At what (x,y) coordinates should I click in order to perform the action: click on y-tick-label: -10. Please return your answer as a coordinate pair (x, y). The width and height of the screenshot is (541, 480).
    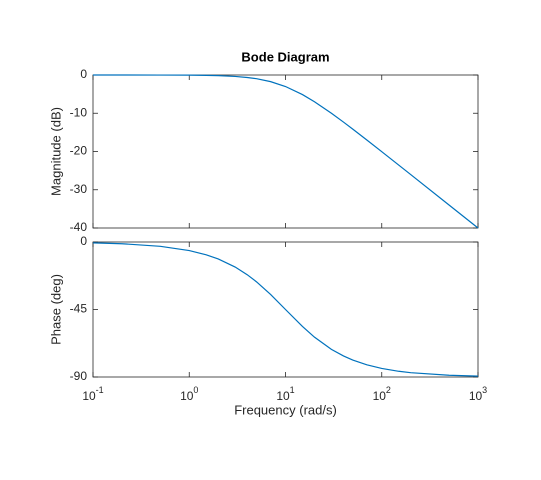
    Looking at the image, I should click on (79, 112).